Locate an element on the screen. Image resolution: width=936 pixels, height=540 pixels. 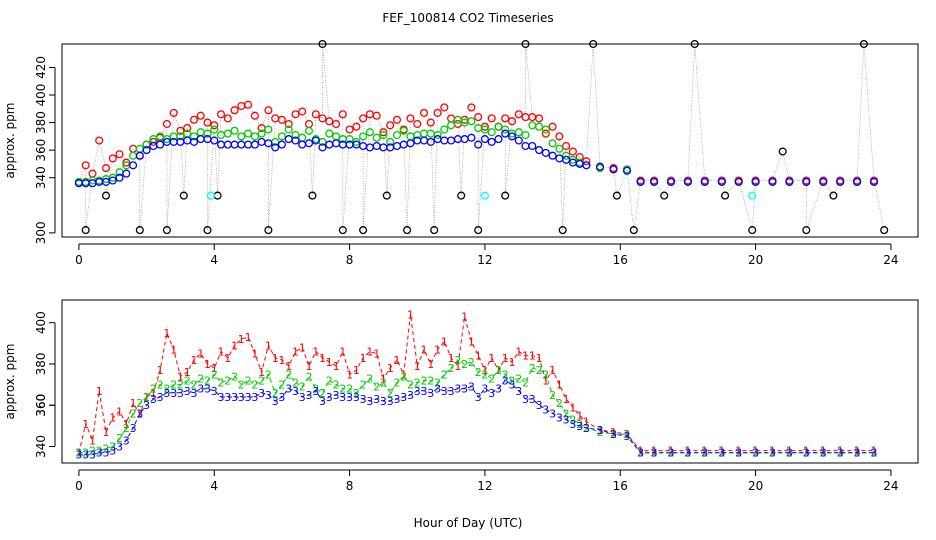
bottom-series-line-blue is located at coordinates (476, 417).